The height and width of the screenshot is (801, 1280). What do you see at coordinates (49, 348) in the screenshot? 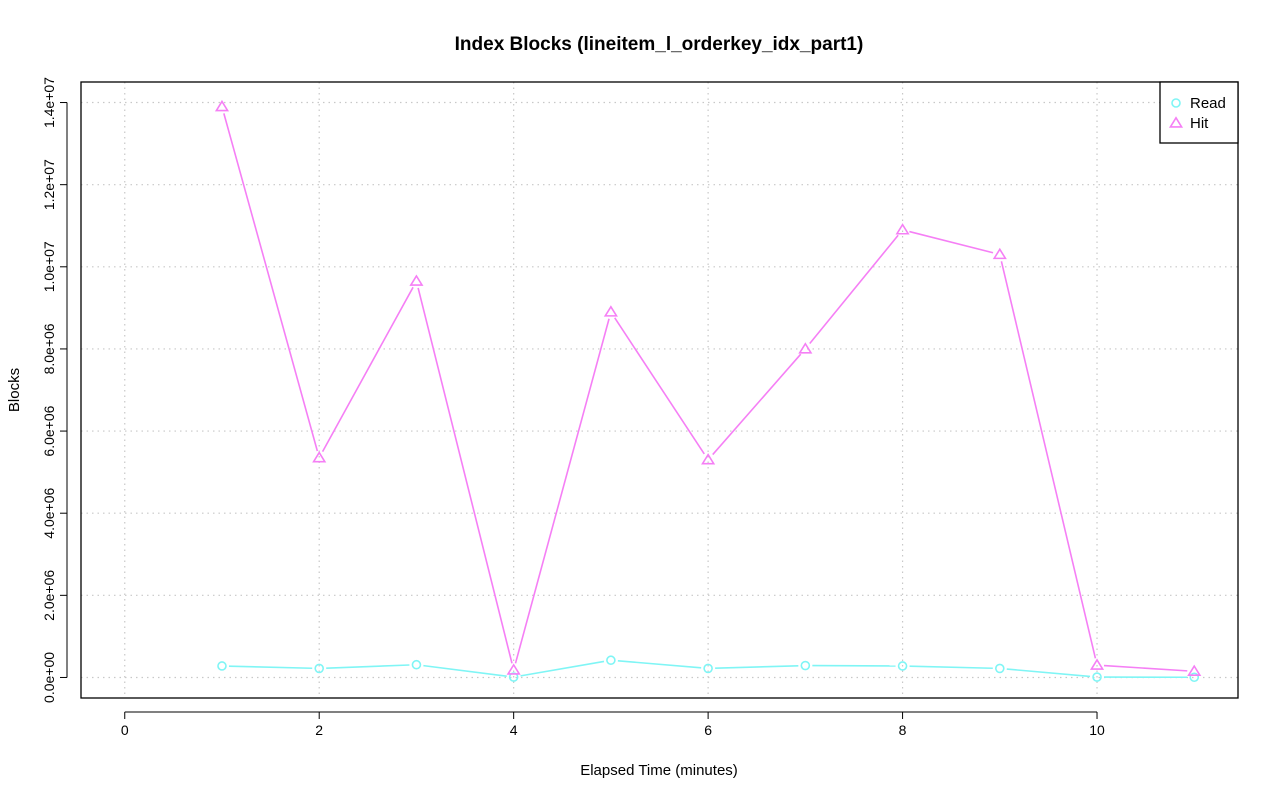
I see `y-tick-label: 8.0e+06` at bounding box center [49, 348].